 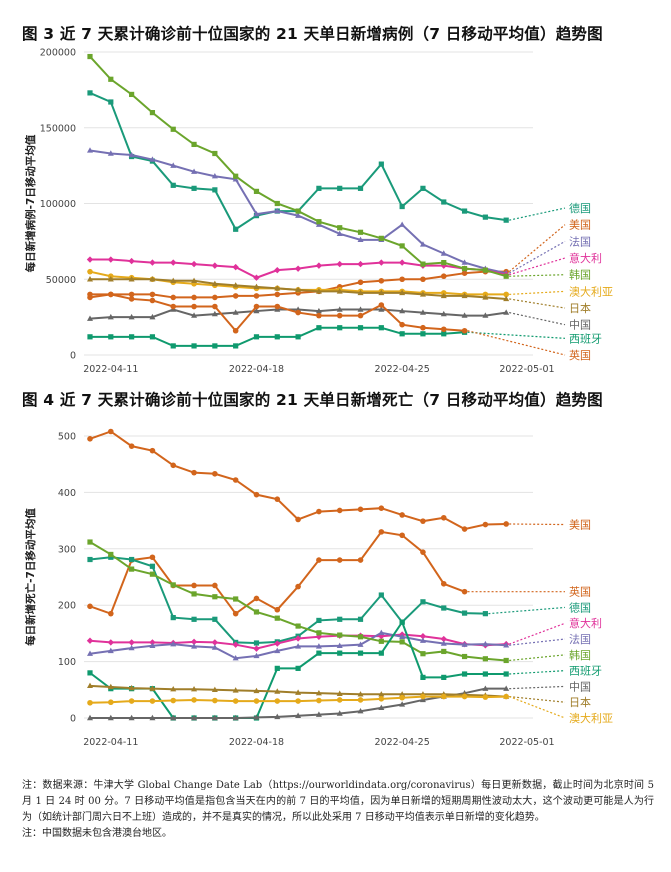 What do you see at coordinates (585, 671) in the screenshot?
I see `series-label: 西班牙` at bounding box center [585, 671].